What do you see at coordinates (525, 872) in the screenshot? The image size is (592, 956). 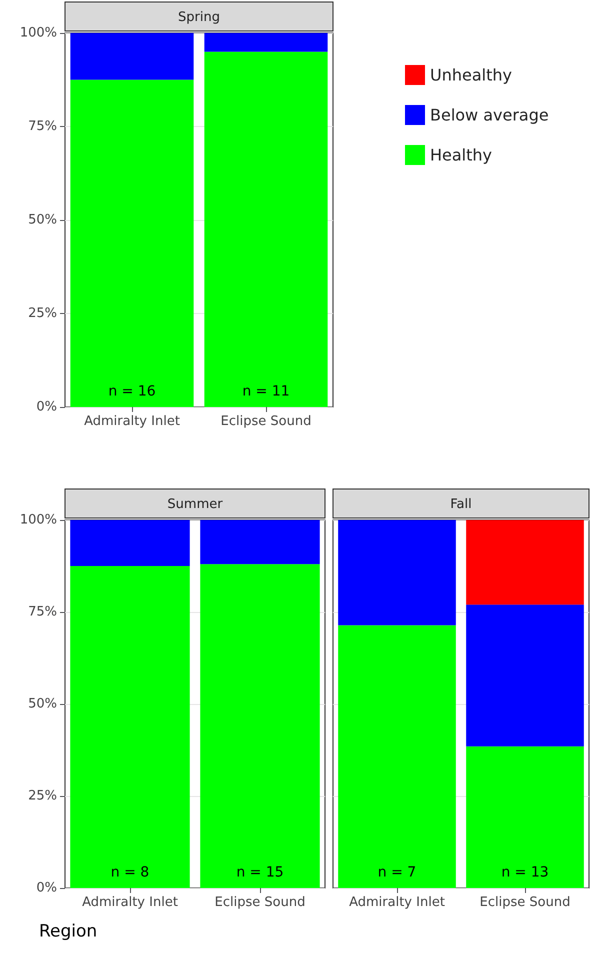 I see `annotation: n = 13` at bounding box center [525, 872].